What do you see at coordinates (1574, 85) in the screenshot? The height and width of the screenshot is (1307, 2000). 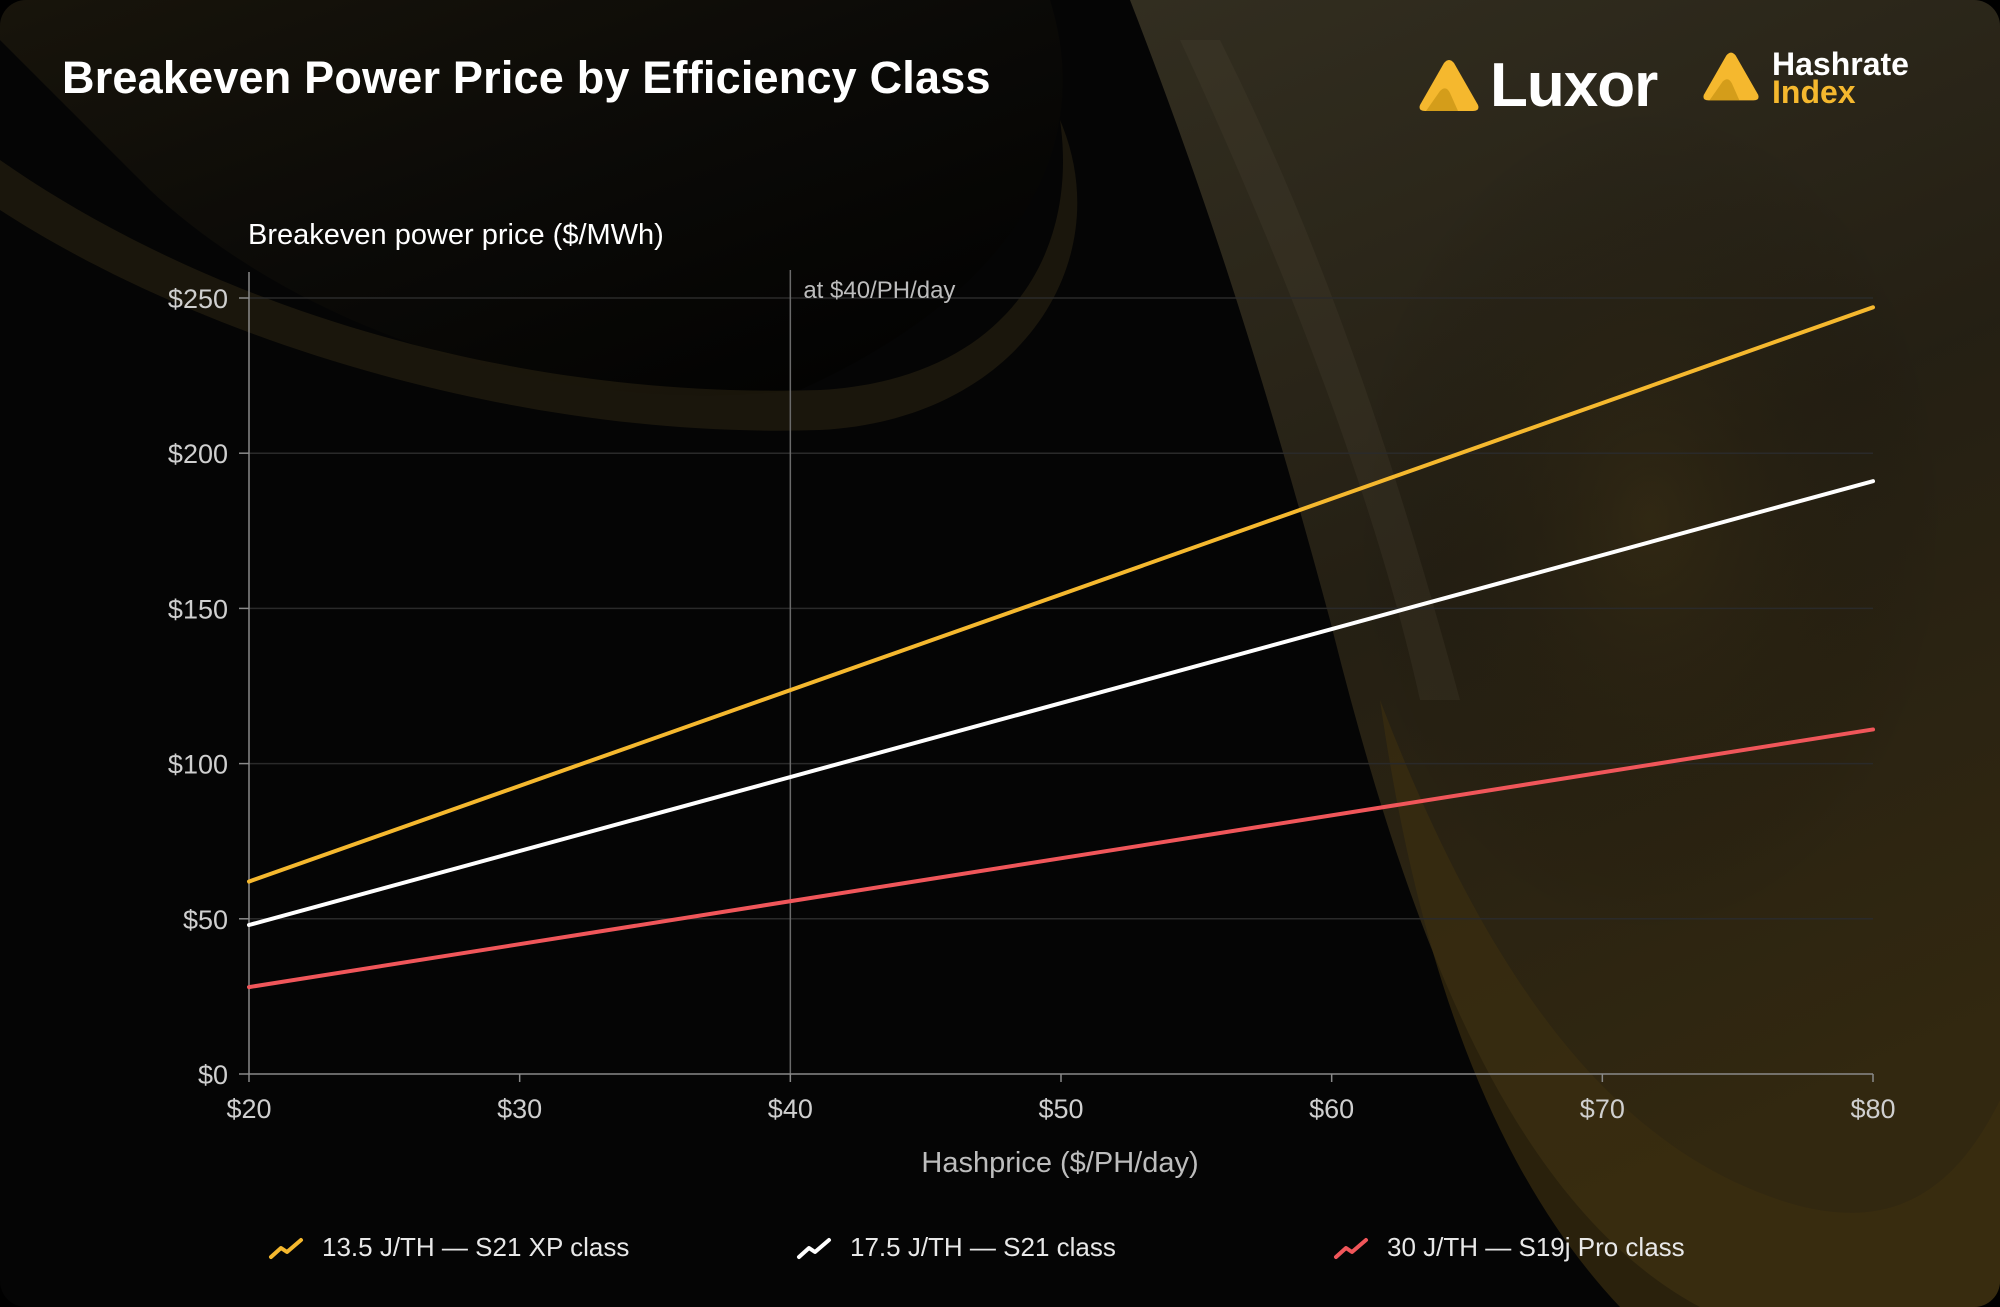 I see `luxor-wordmark: Luxor` at bounding box center [1574, 85].